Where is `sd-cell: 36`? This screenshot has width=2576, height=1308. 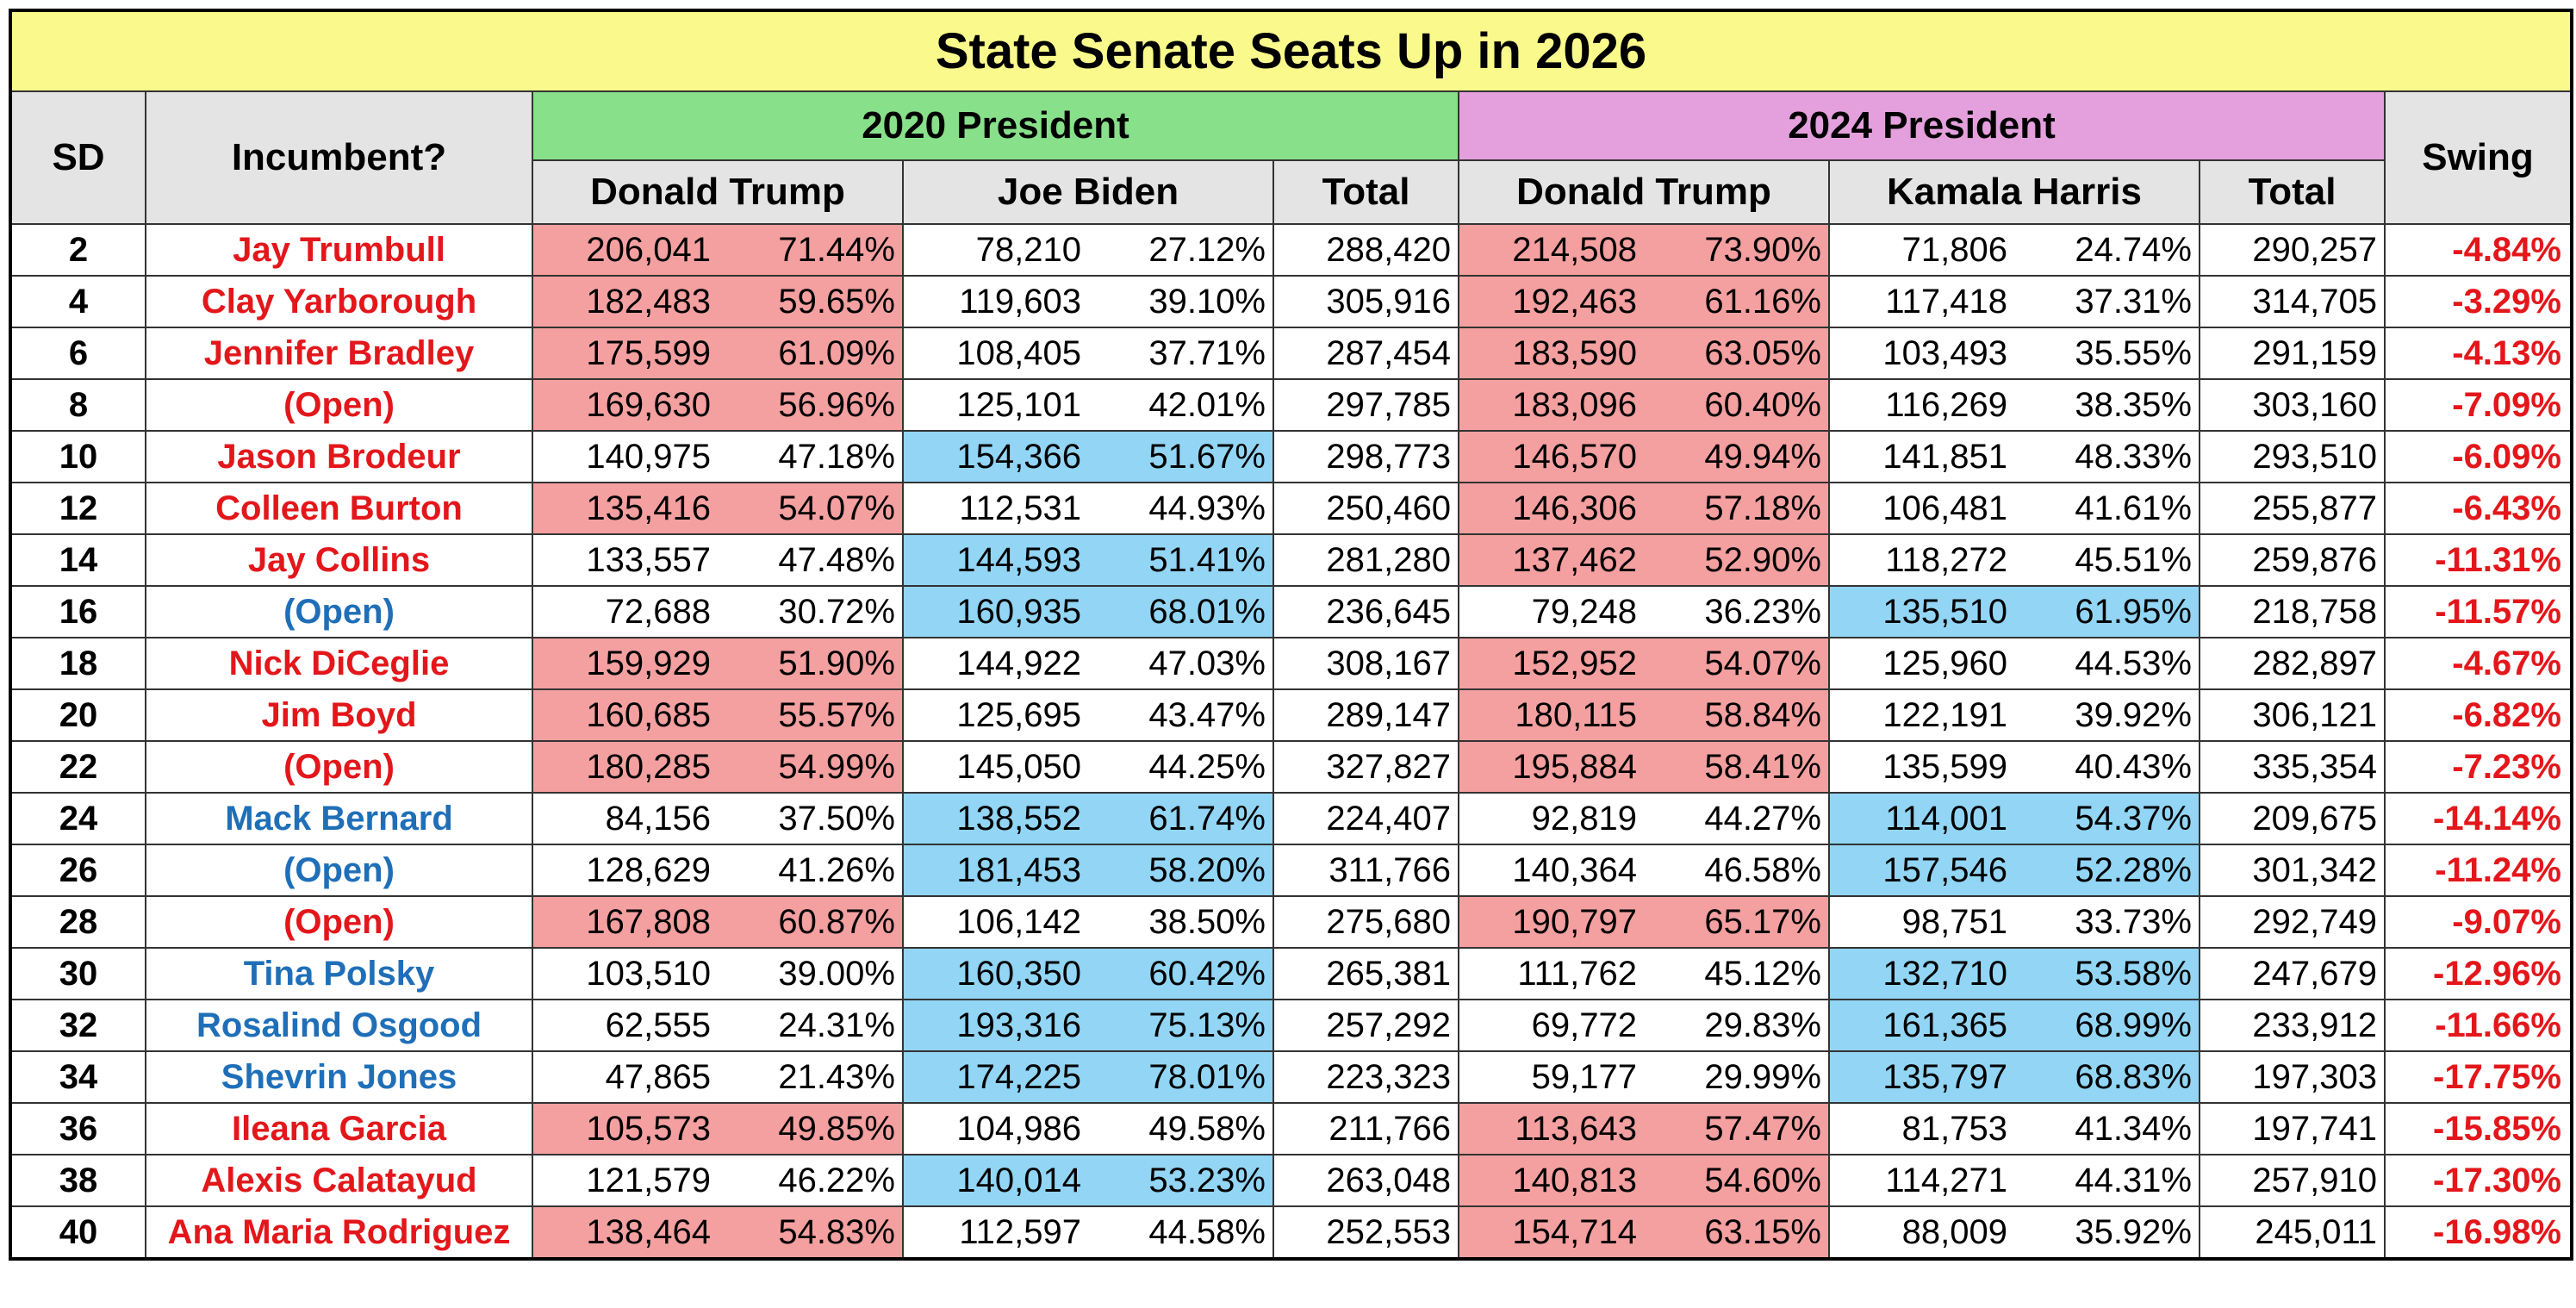 sd-cell: 36 is located at coordinates (78, 1128).